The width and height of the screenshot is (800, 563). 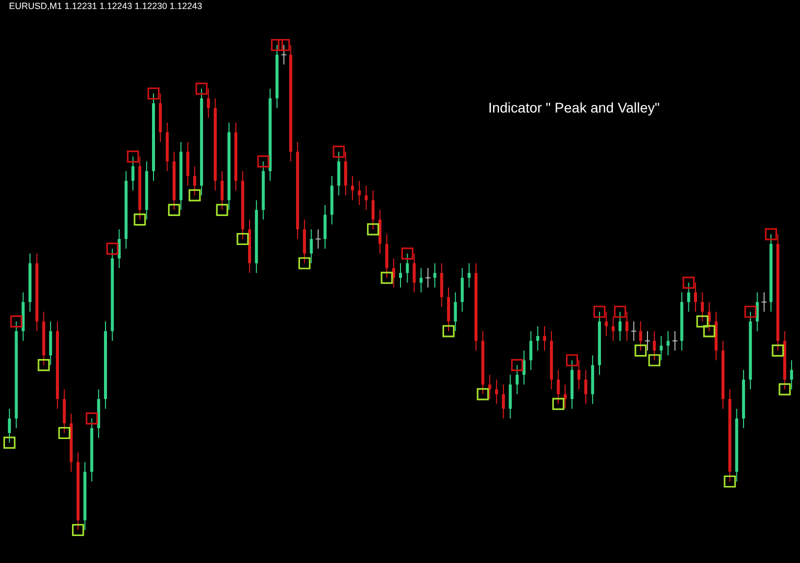 What do you see at coordinates (105, 6) in the screenshot?
I see `text: EURUSD,M1 1.12231 1.12243 1.12230 1.12243` at bounding box center [105, 6].